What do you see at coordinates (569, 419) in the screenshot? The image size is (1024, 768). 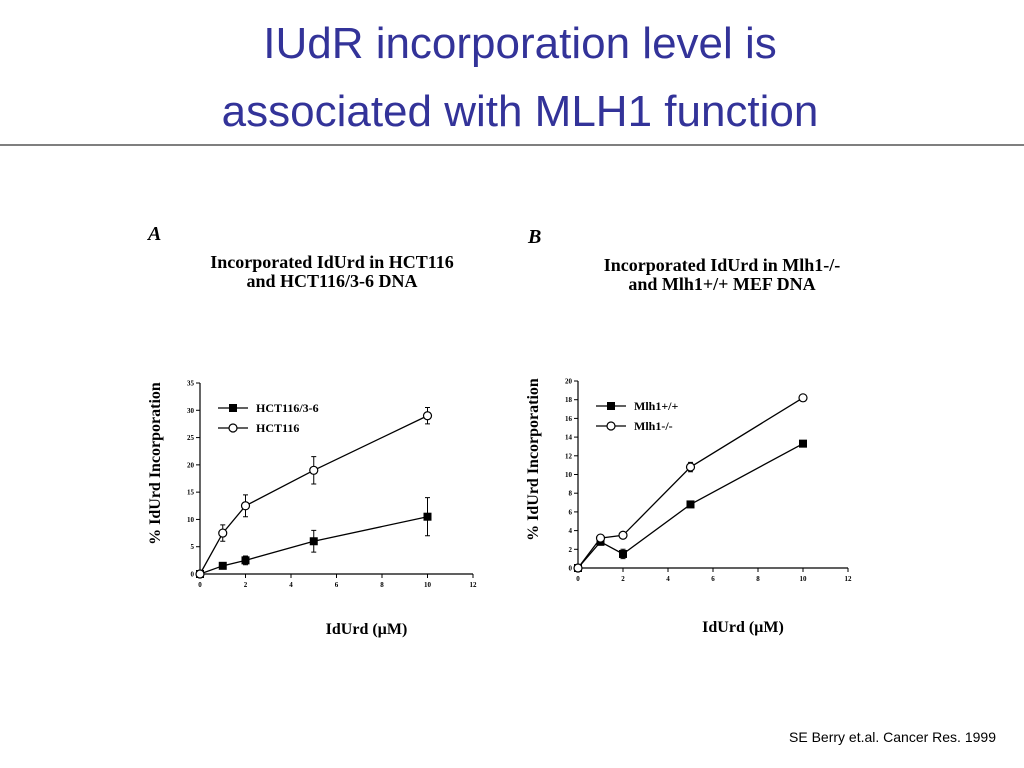 I see `y-tick-label: 16` at bounding box center [569, 419].